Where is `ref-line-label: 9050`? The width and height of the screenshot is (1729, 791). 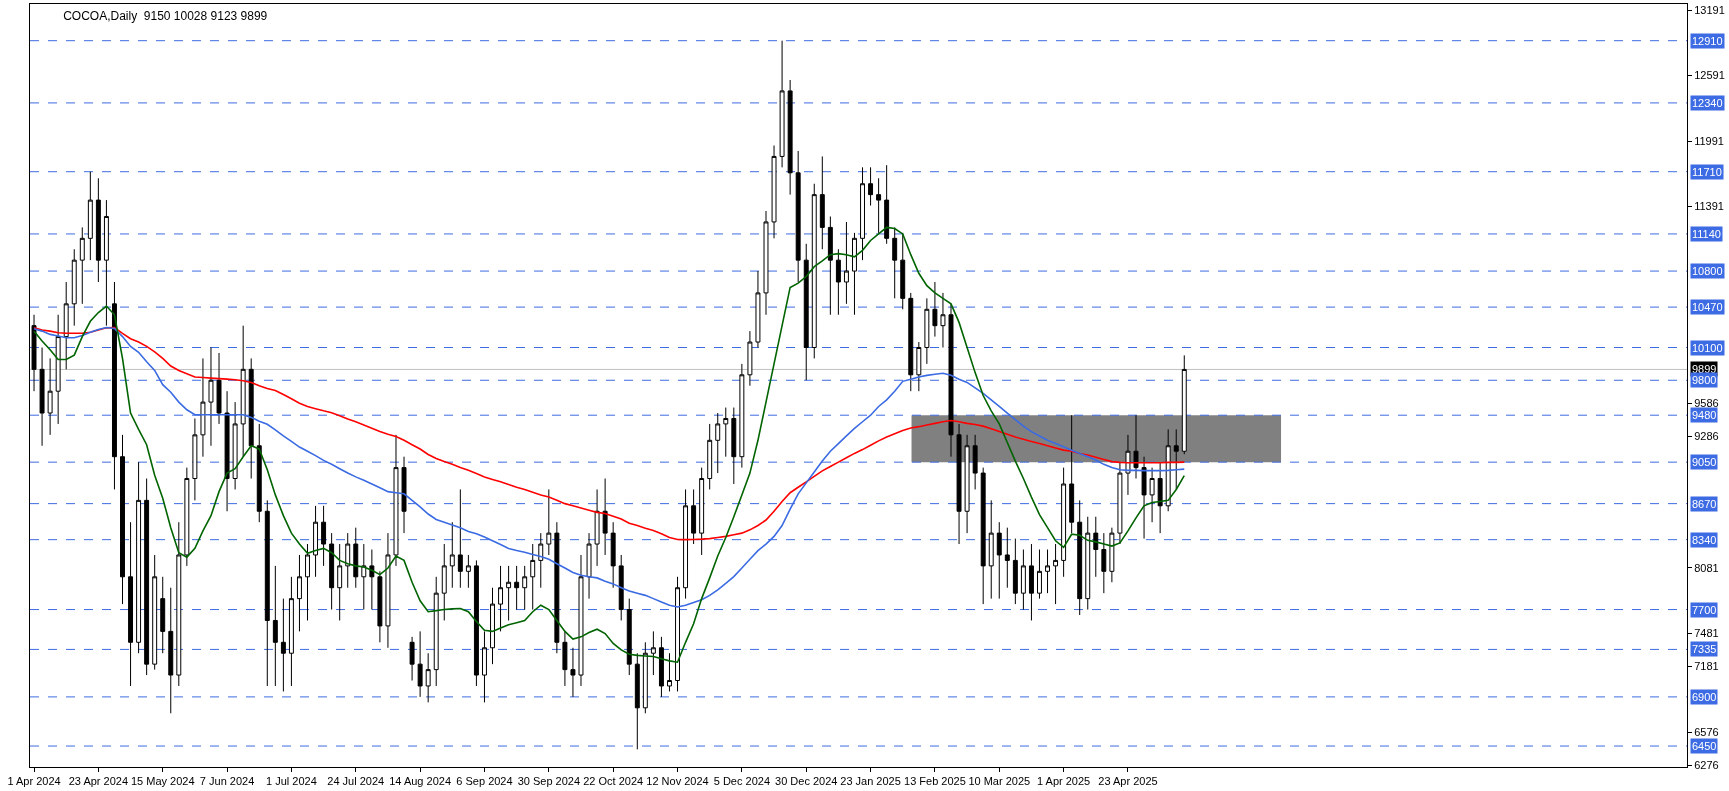
ref-line-label: 9050 is located at coordinates (1704, 462).